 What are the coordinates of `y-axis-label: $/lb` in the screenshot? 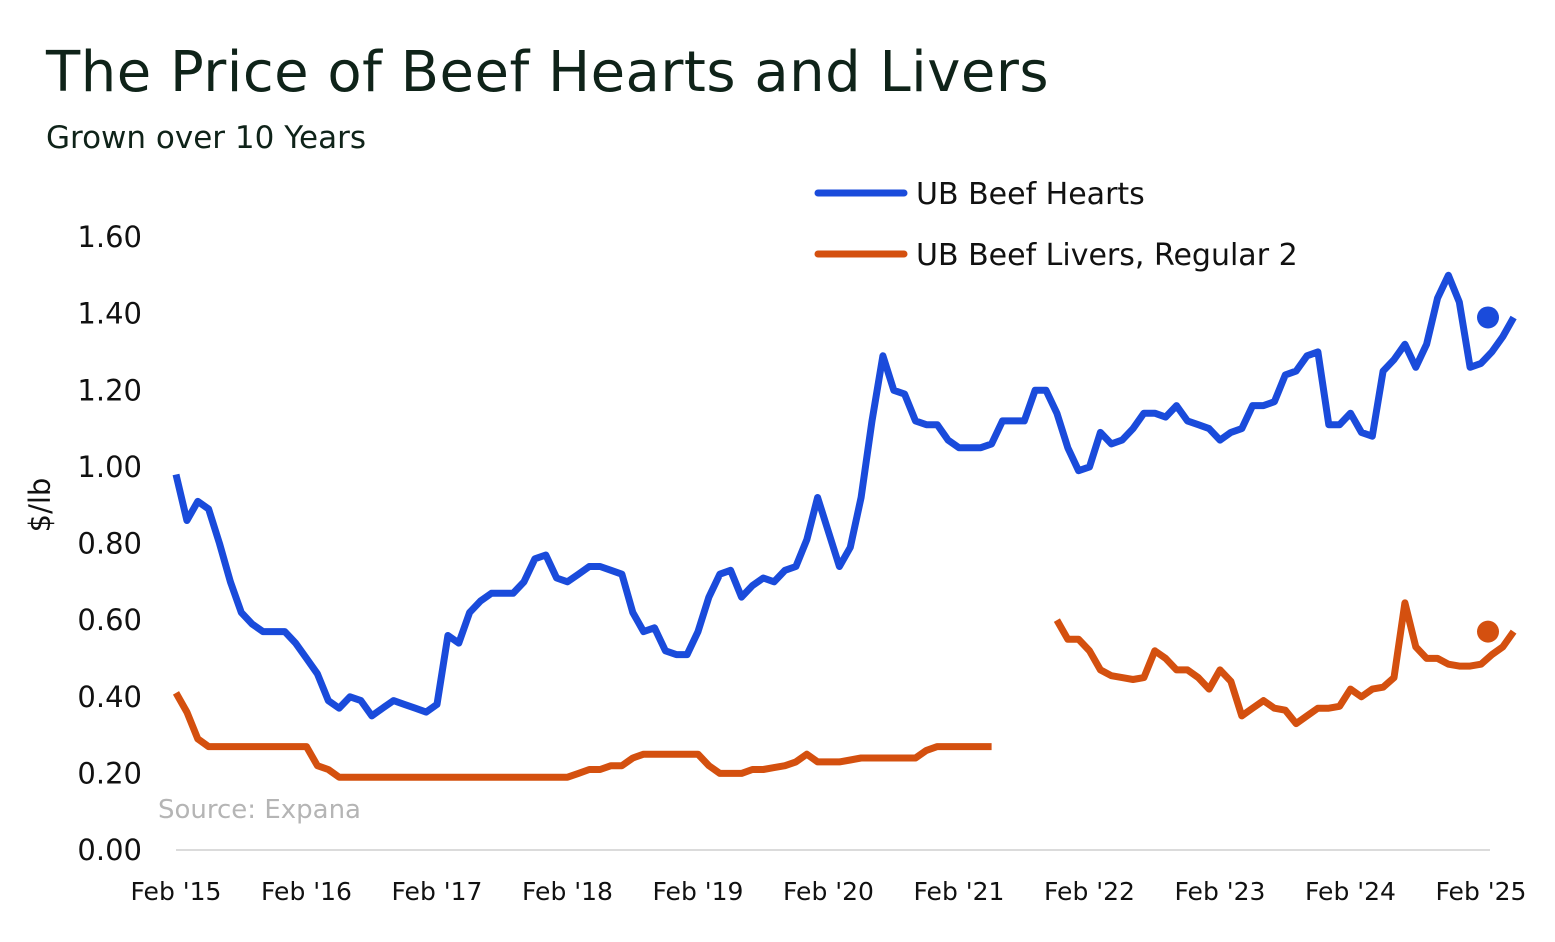 It's located at (40, 505).